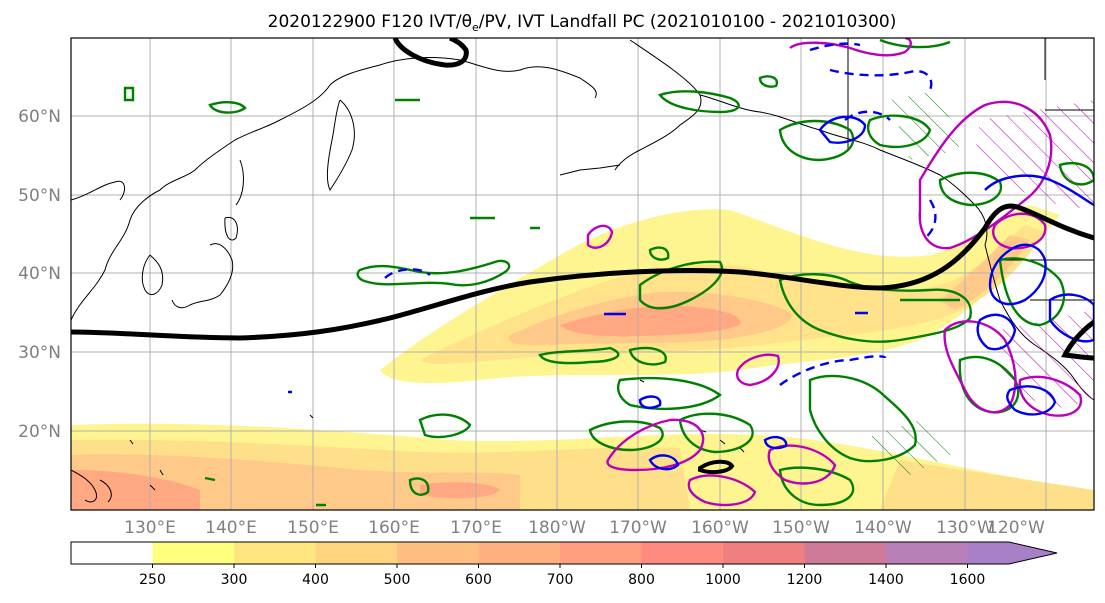  I want to click on colorbar-outline, so click(564, 553).